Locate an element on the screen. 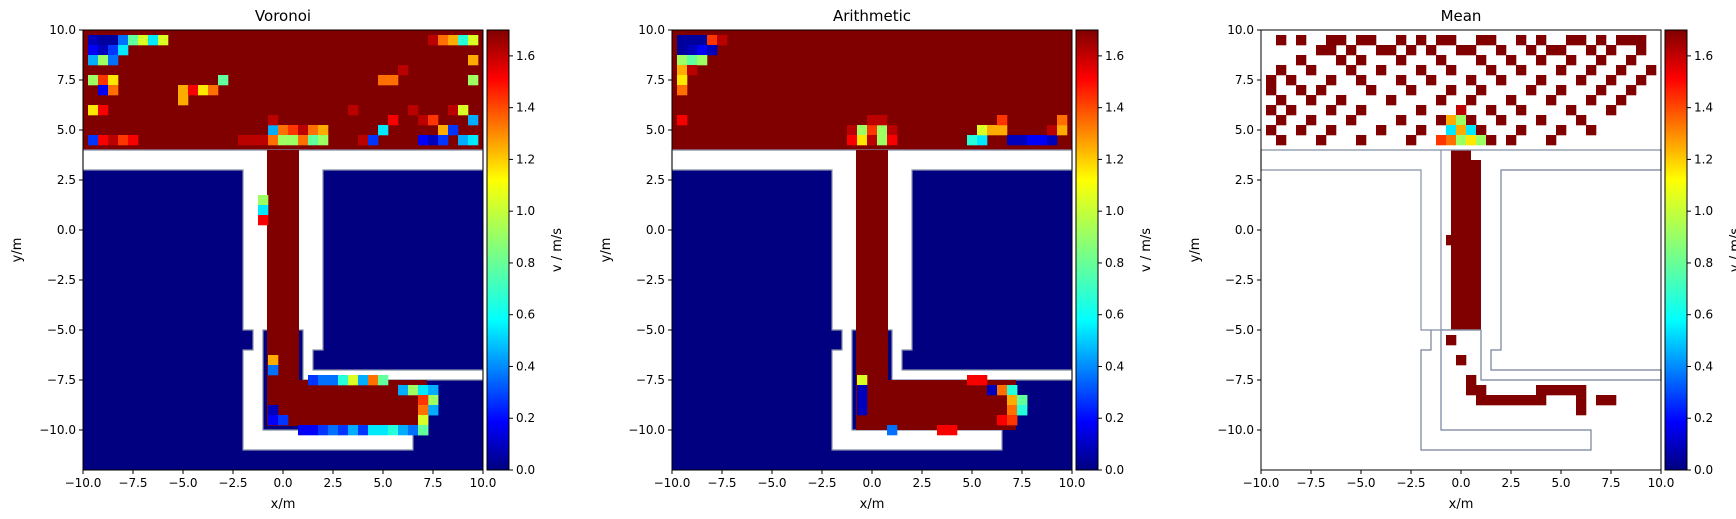  colorbar-label: v / m/s is located at coordinates (1732, 250).